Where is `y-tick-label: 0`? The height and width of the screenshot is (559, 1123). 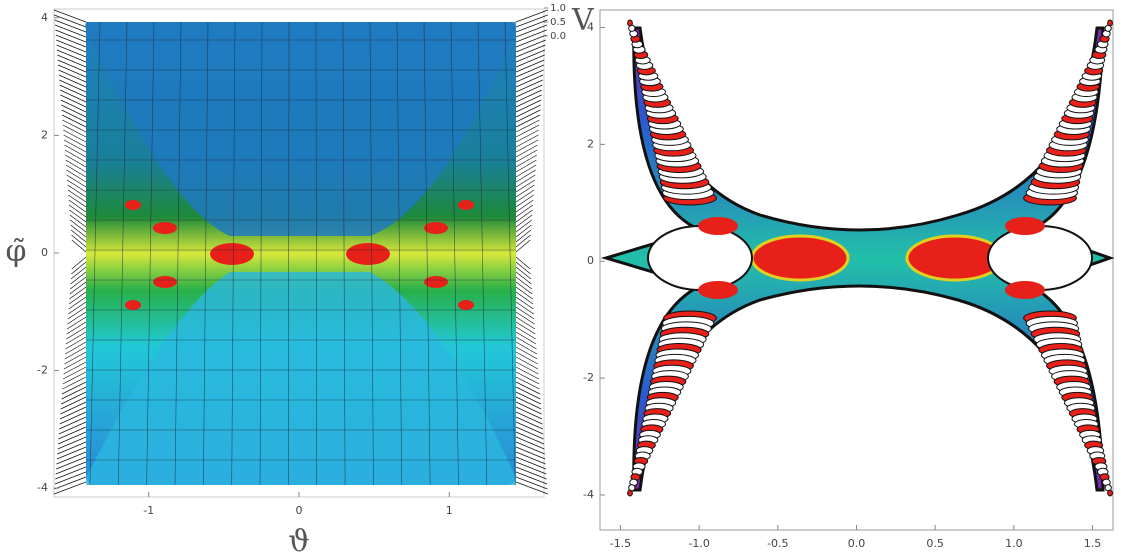
y-tick-label: 0 is located at coordinates (590, 260).